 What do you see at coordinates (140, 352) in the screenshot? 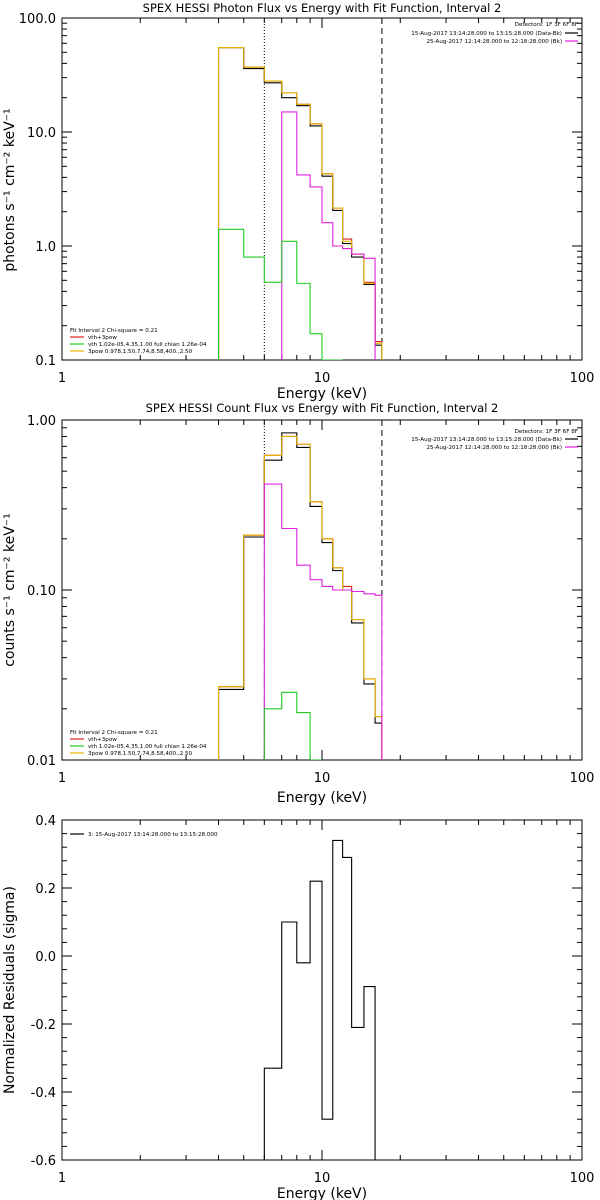
I see `photon-legend-bpow: 3pow 0.978,1.50,7.74,8.58,400.,2.50` at bounding box center [140, 352].